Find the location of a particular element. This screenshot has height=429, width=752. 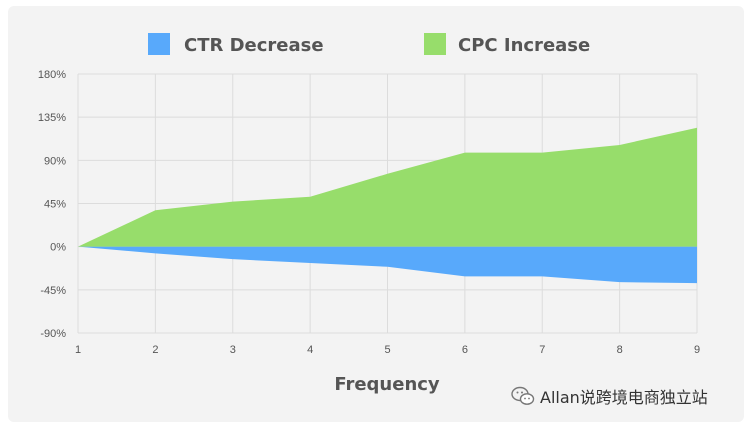

legend: CTR Decrease CPC Increase is located at coordinates (369, 44).